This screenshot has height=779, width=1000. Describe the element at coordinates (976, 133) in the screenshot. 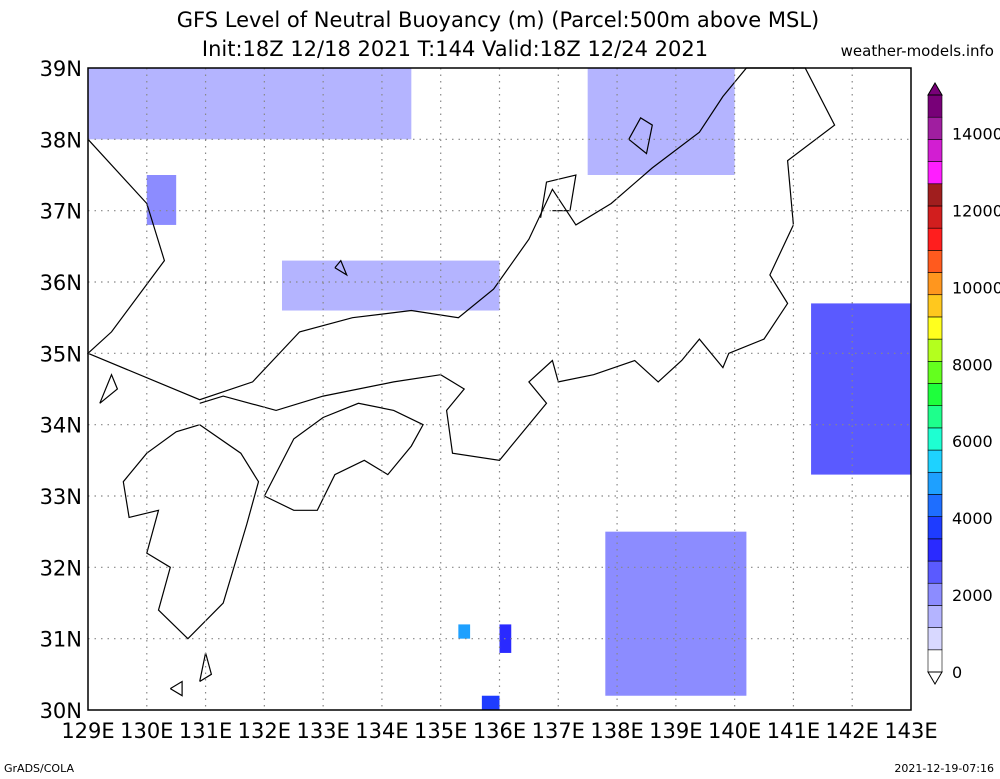

I see `colorbar-label: 14000` at that location.